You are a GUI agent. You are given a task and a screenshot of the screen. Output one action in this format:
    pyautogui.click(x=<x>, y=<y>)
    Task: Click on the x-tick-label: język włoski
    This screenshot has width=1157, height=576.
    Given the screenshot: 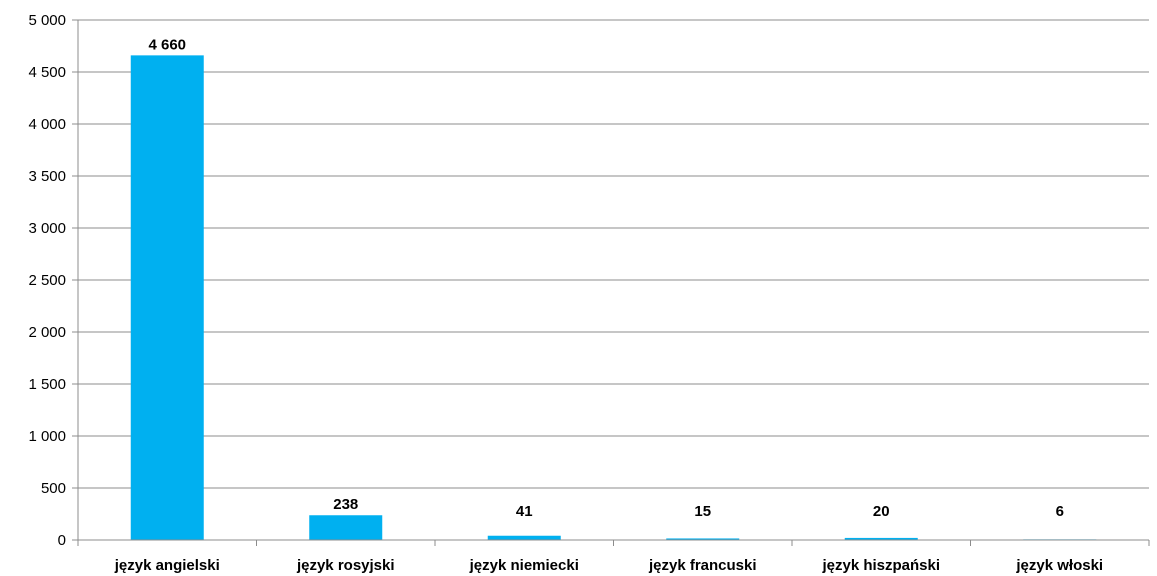 What is the action you would take?
    pyautogui.click(x=1059, y=565)
    